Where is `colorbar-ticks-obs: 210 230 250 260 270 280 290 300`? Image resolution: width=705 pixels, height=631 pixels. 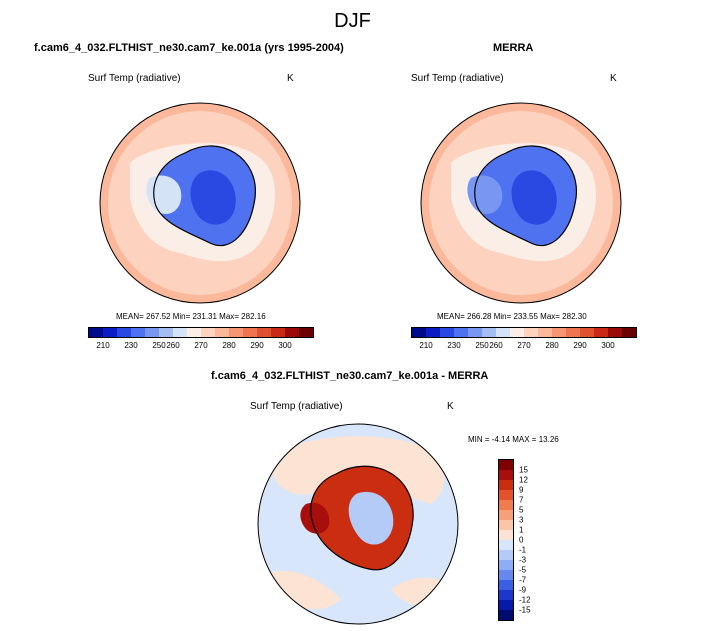 colorbar-ticks-obs: 210 230 250 260 270 280 290 300 is located at coordinates (524, 346).